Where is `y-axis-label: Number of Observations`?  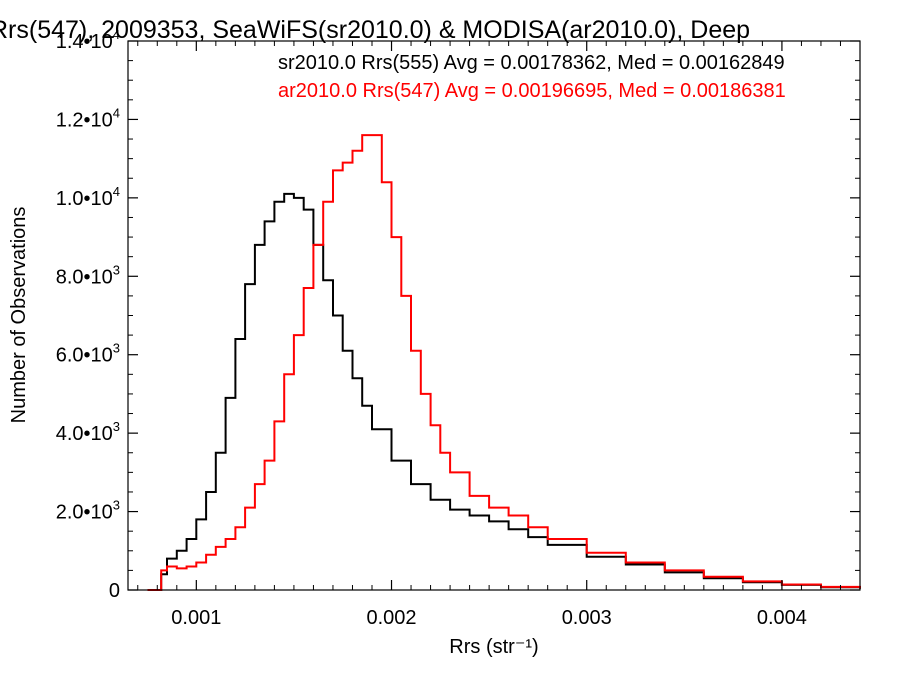 y-axis-label: Number of Observations is located at coordinates (19, 315).